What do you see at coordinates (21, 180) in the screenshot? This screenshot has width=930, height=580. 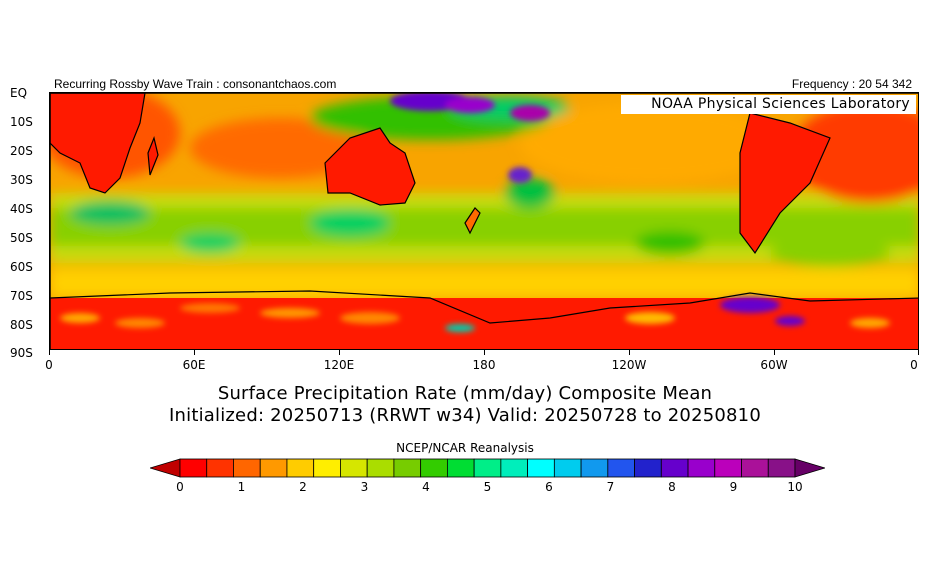 I see `lat-label: 30S` at bounding box center [21, 180].